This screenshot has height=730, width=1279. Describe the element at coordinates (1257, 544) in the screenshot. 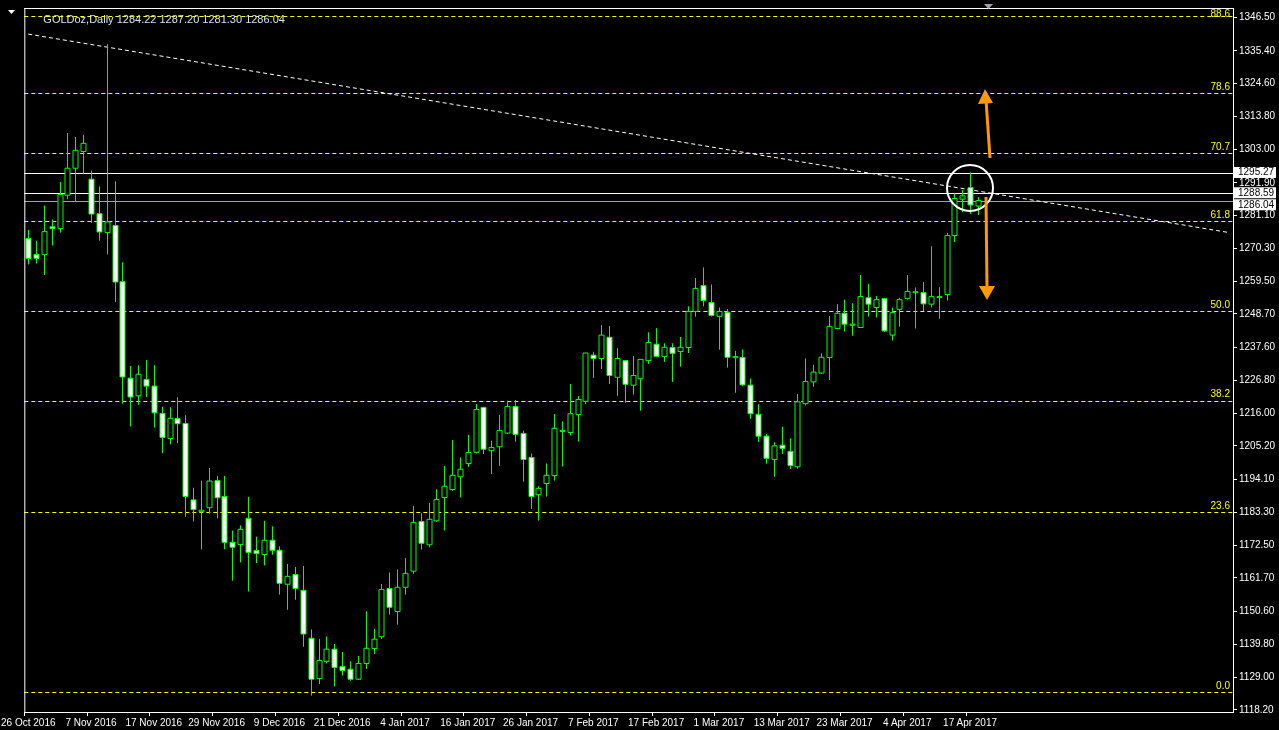

I see `y-tick-label: 1172.50` at that location.